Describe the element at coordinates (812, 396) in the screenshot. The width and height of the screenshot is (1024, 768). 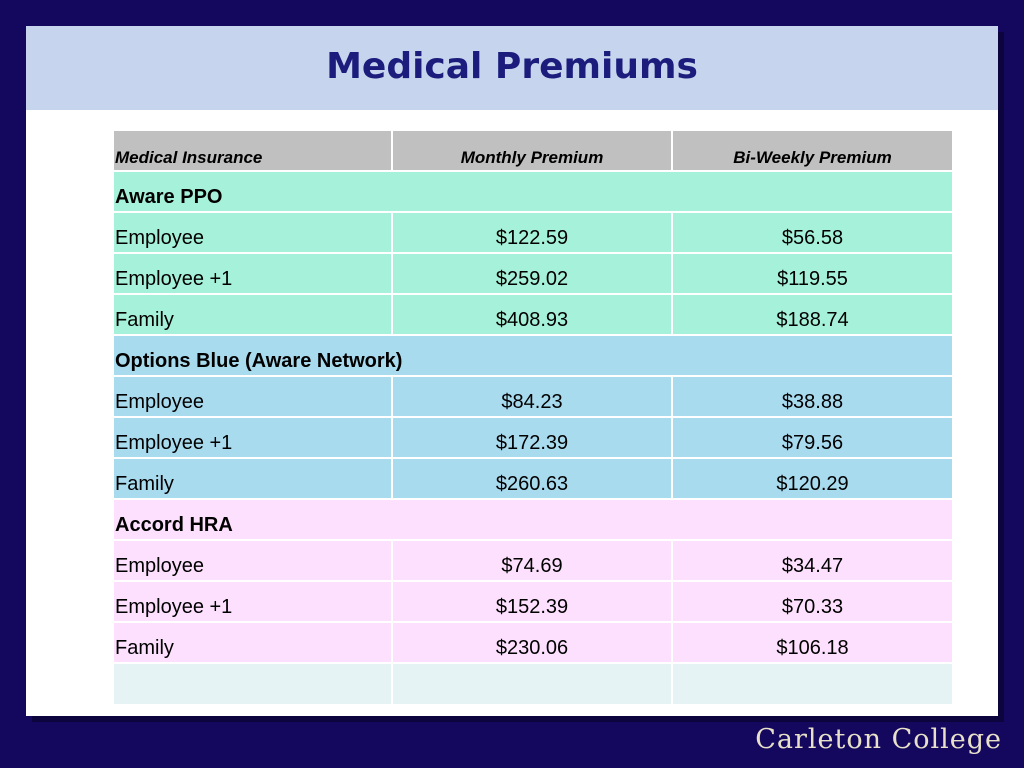
I see `biweekly-cell: $38.88` at that location.